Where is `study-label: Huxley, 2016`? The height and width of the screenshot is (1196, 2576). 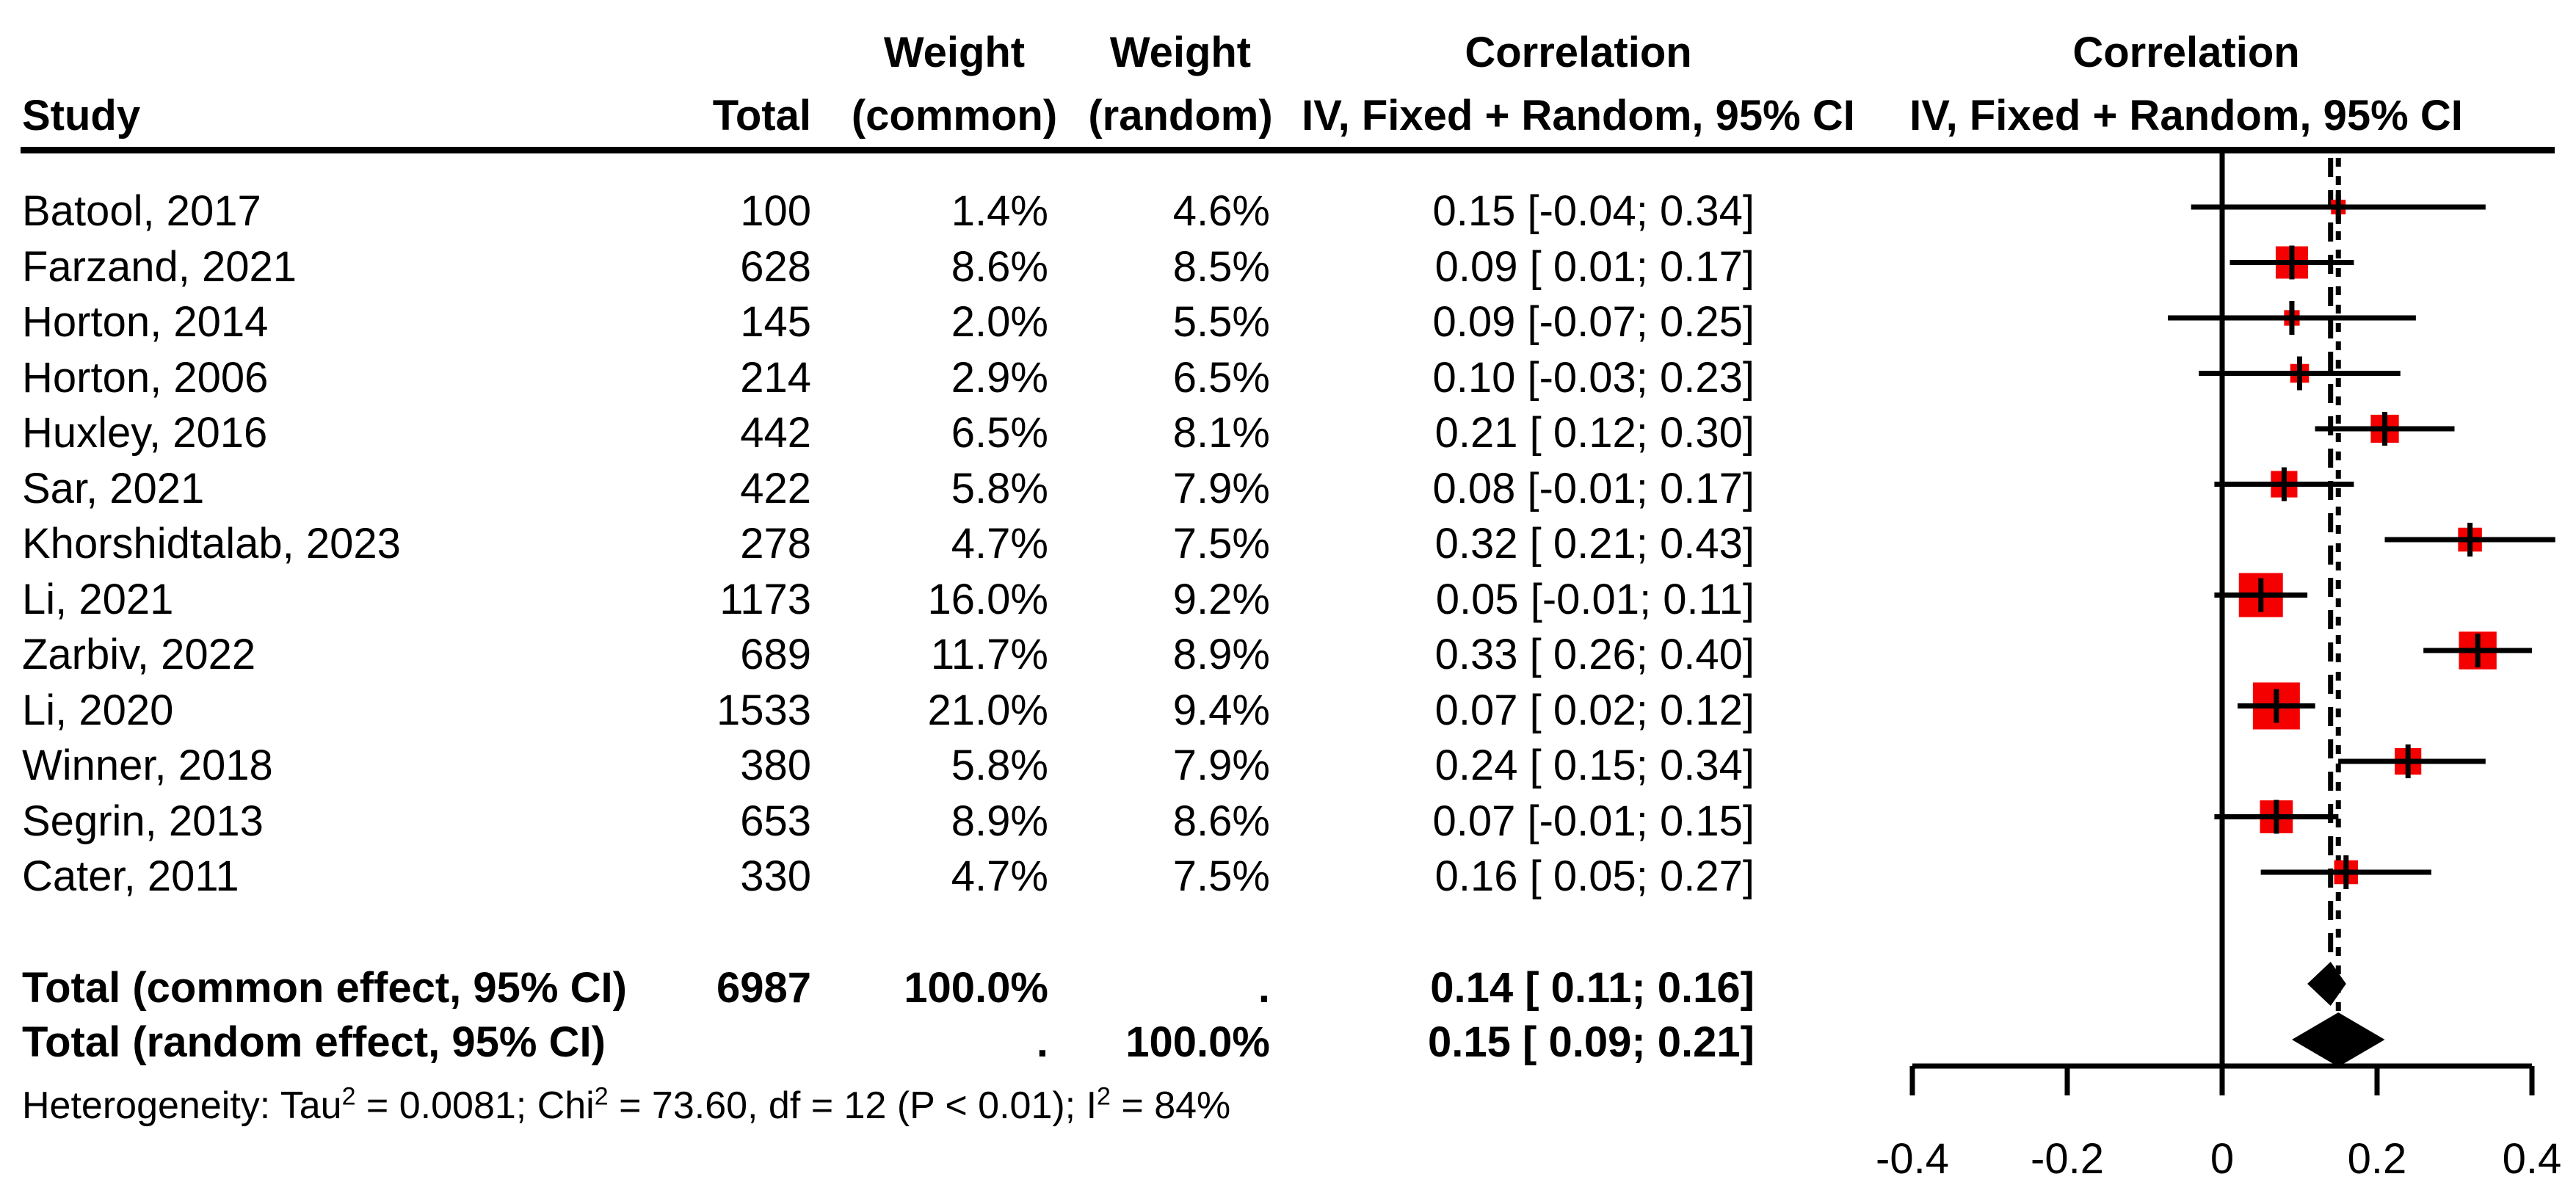 study-label: Huxley, 2016 is located at coordinates (145, 433).